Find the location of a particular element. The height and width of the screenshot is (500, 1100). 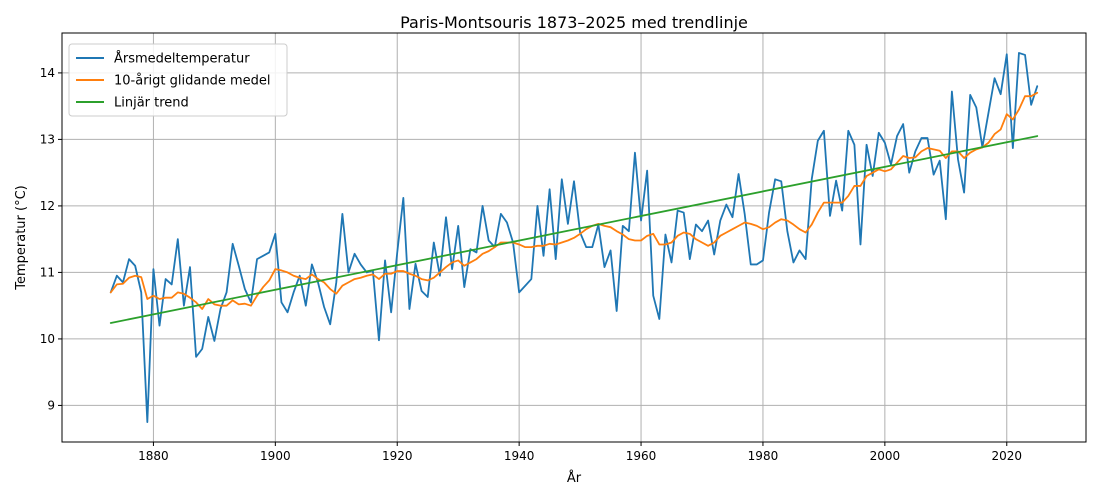

y-tick-label-14: 14 is located at coordinates (47, 73).